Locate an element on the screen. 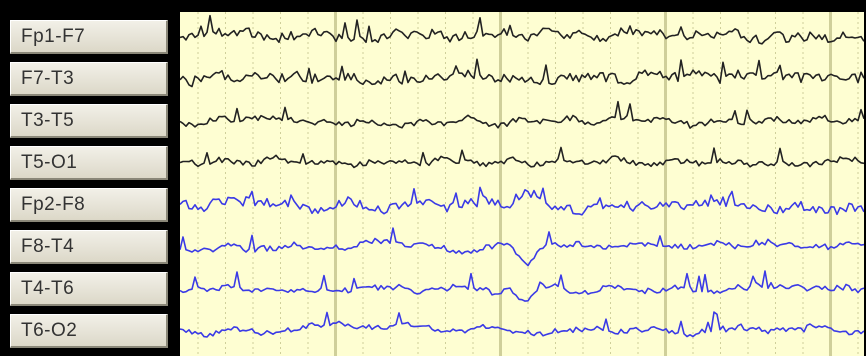 This screenshot has height=356, width=866. channel-button-fp2-f8: Fp2-F8 is located at coordinates (89, 205).